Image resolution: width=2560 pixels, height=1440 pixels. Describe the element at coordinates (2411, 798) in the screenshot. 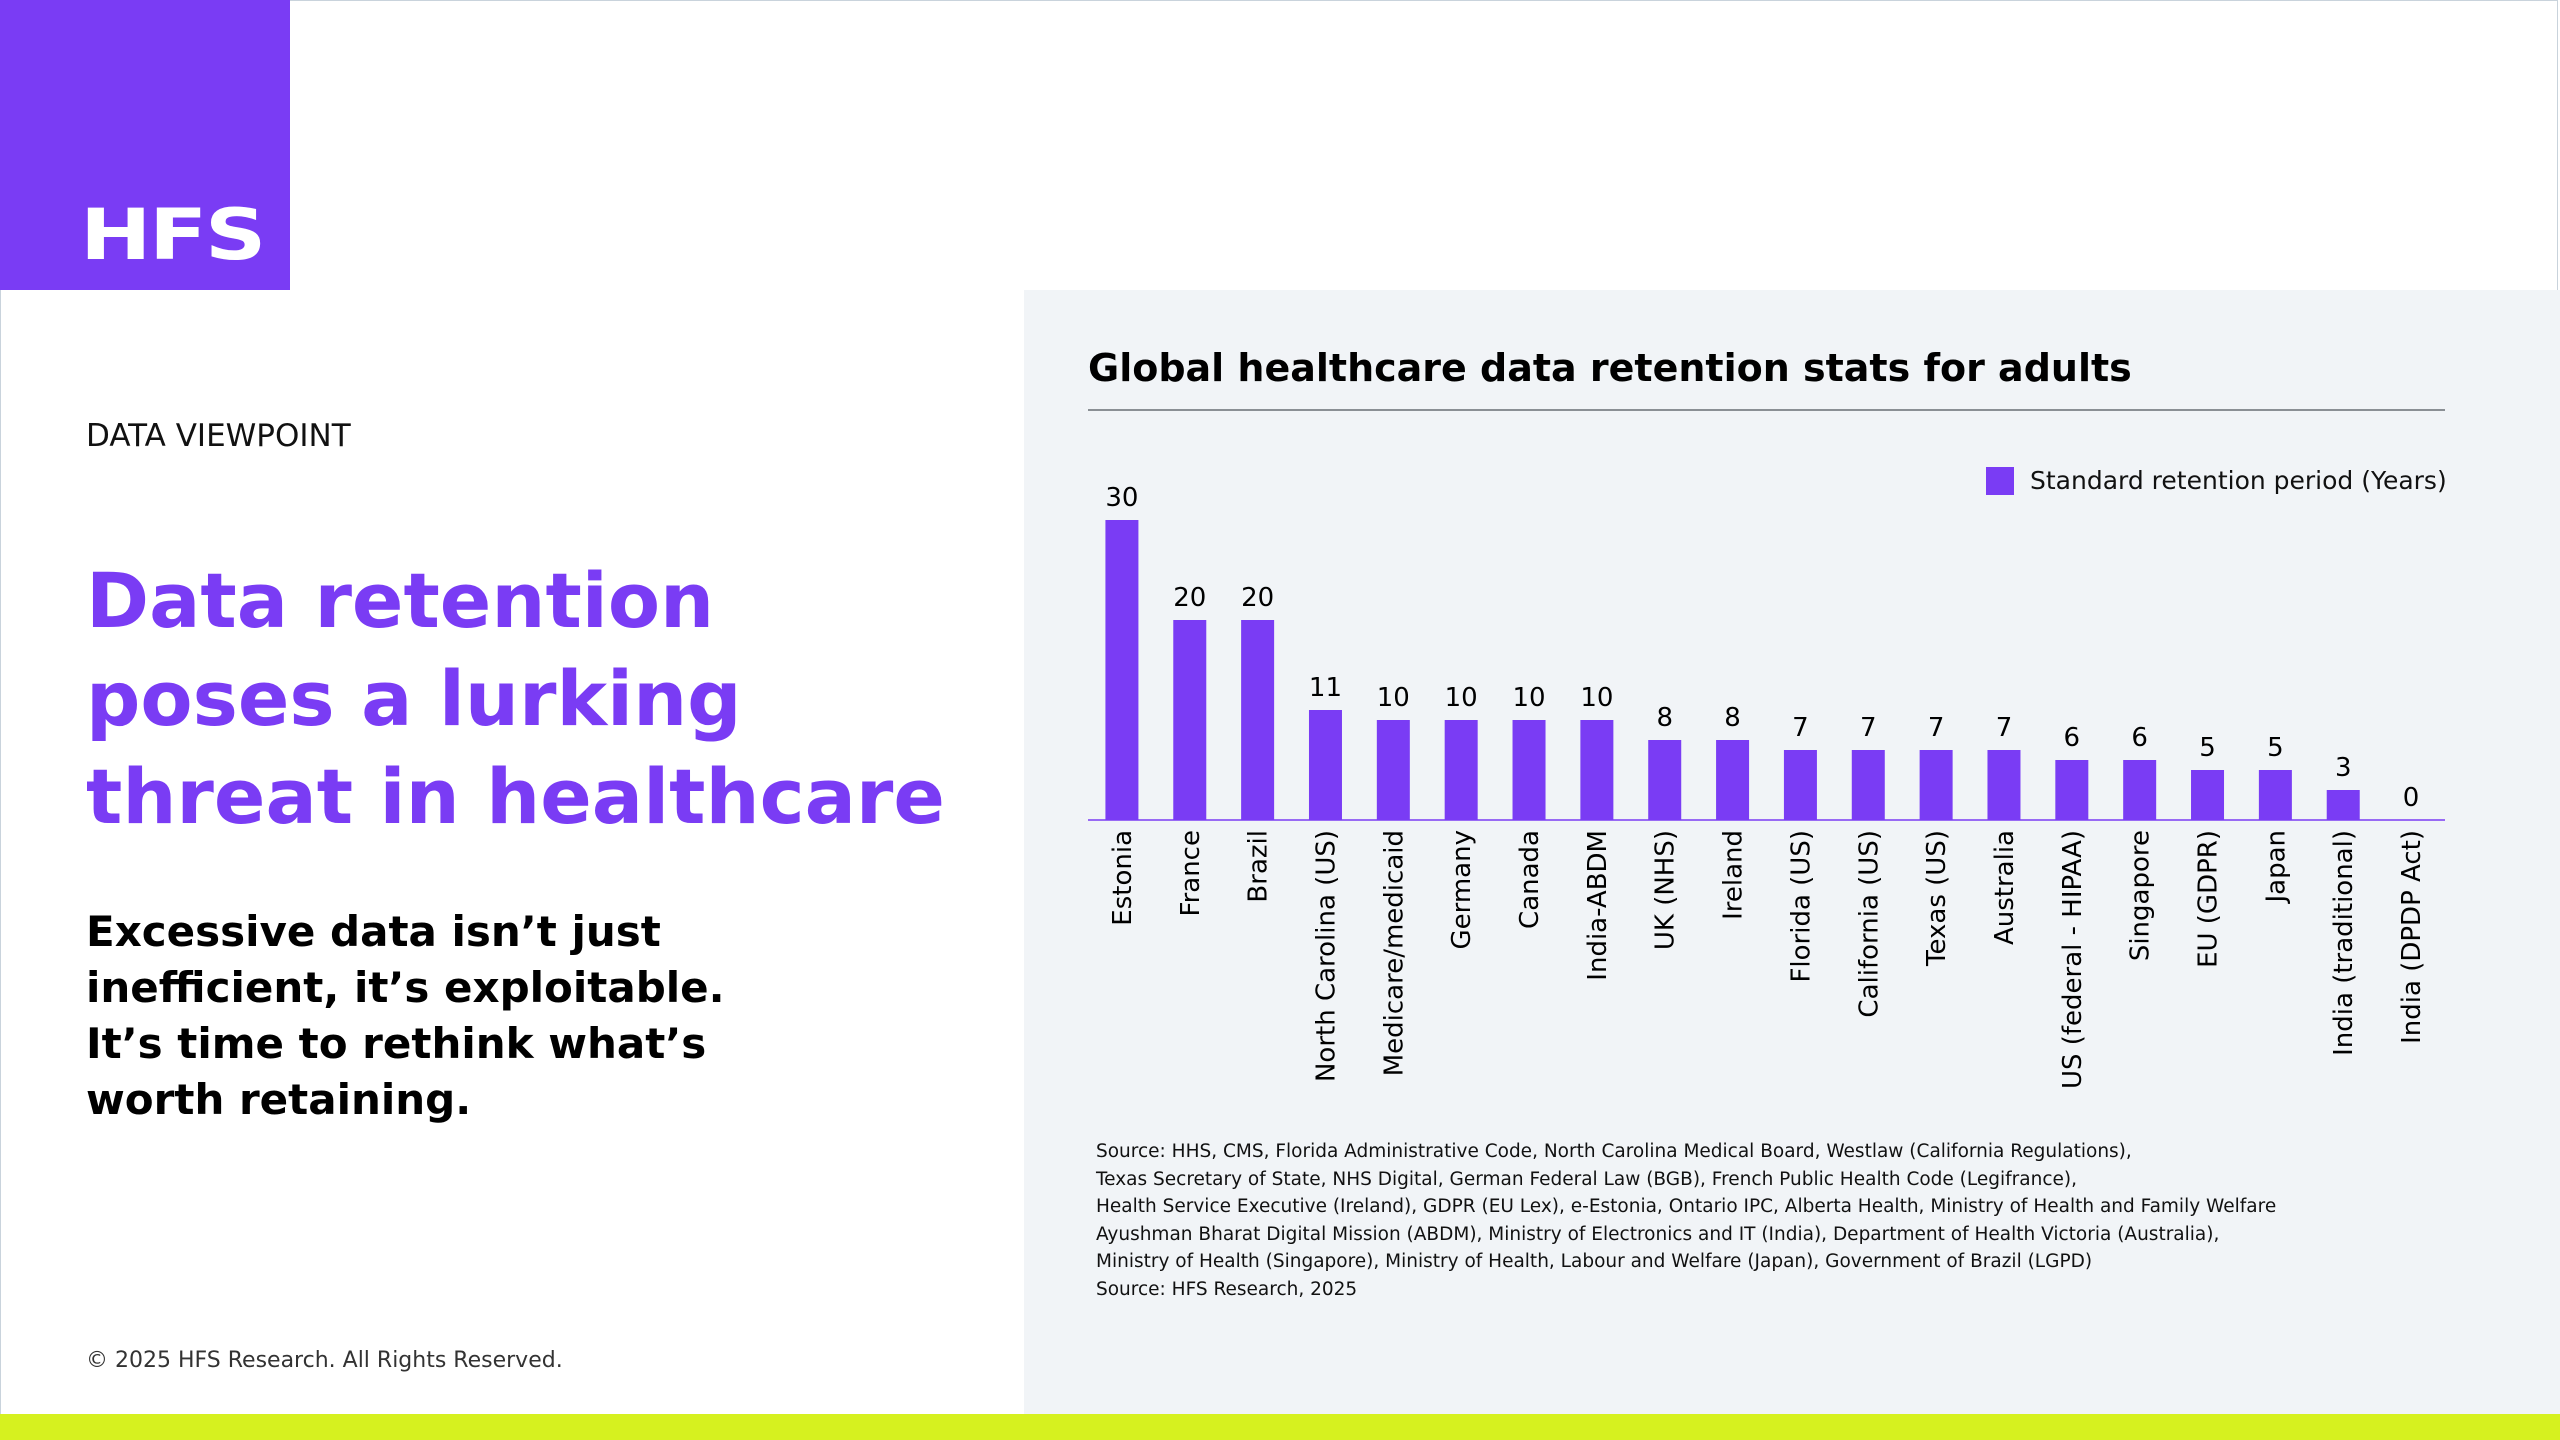

I see `data-label: 0` at that location.